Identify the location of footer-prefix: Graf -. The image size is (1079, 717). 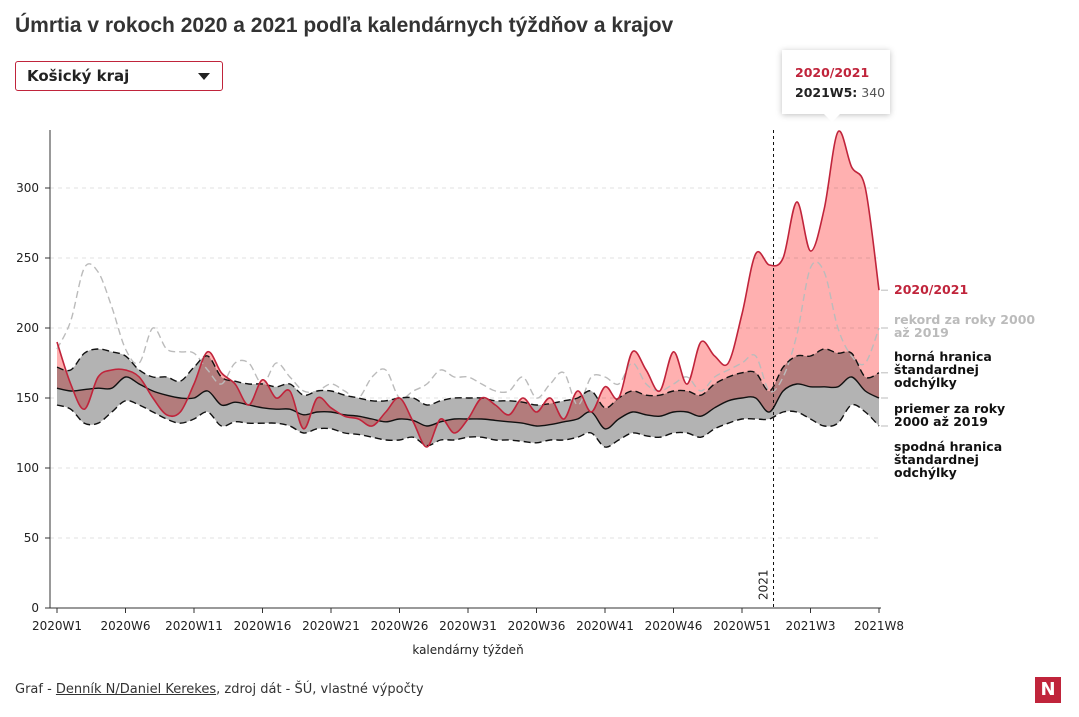
(35, 689).